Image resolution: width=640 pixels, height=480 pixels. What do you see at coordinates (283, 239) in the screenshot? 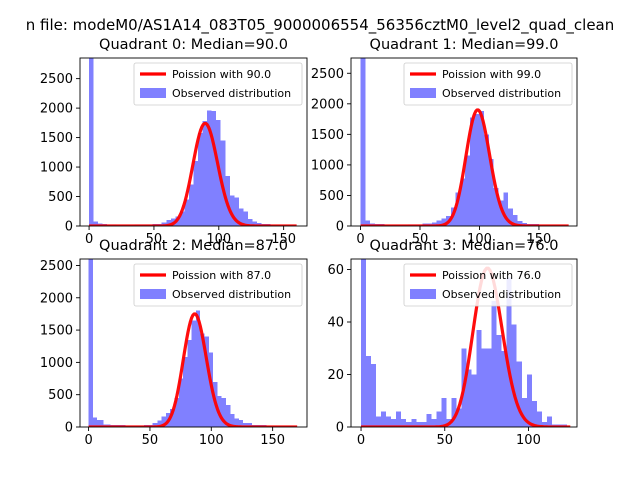
I see `x-tick-label: 150` at bounding box center [283, 239].